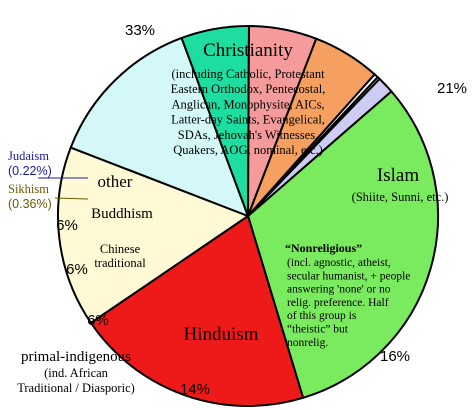 The width and height of the screenshot is (474, 410). I want to click on slice-detail-primal-indigenous: Traditional / Diasporic), so click(76, 388).